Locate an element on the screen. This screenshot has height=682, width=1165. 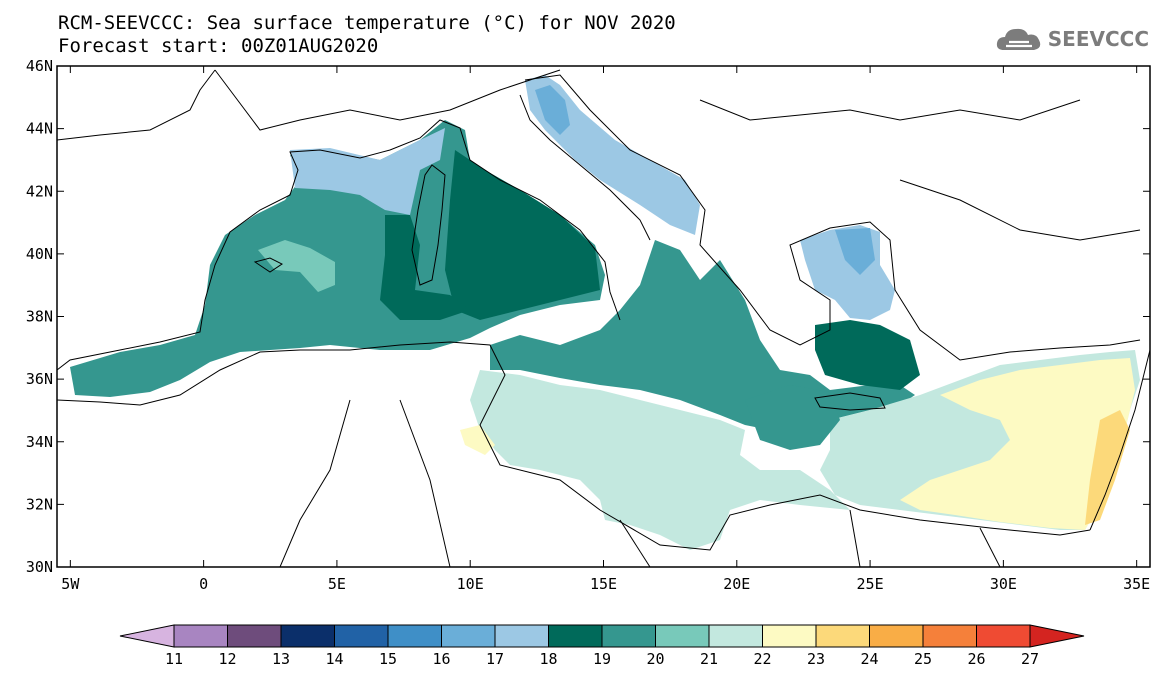
gulf-of-lion-area is located at coordinates (367, 171).